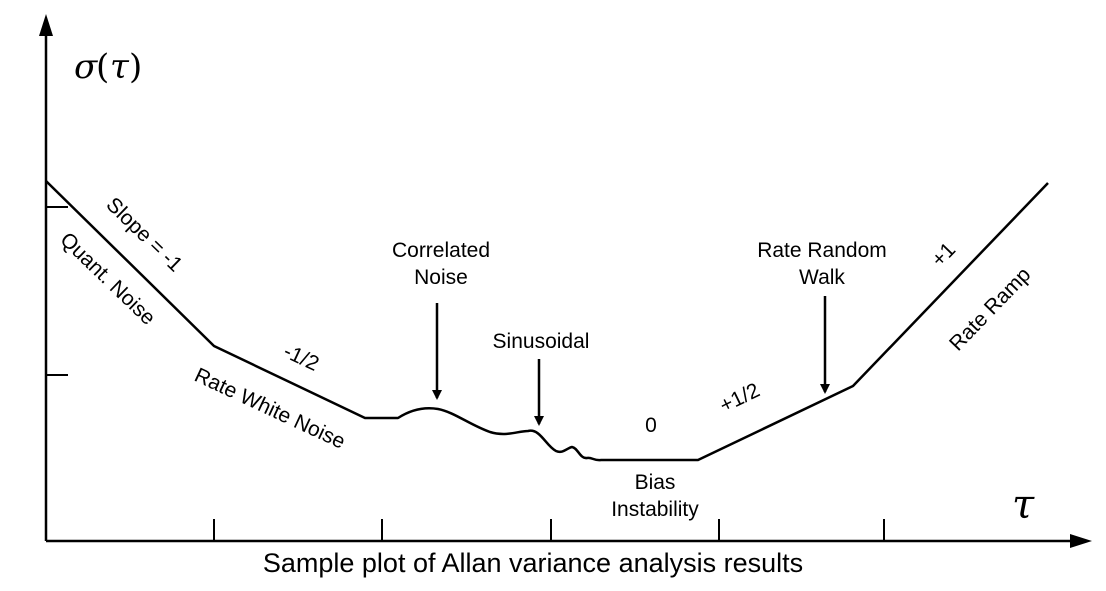 Image resolution: width=1106 pixels, height=591 pixels. Describe the element at coordinates (86, 67) in the screenshot. I see `y-axis-label-sigma: σ` at that location.